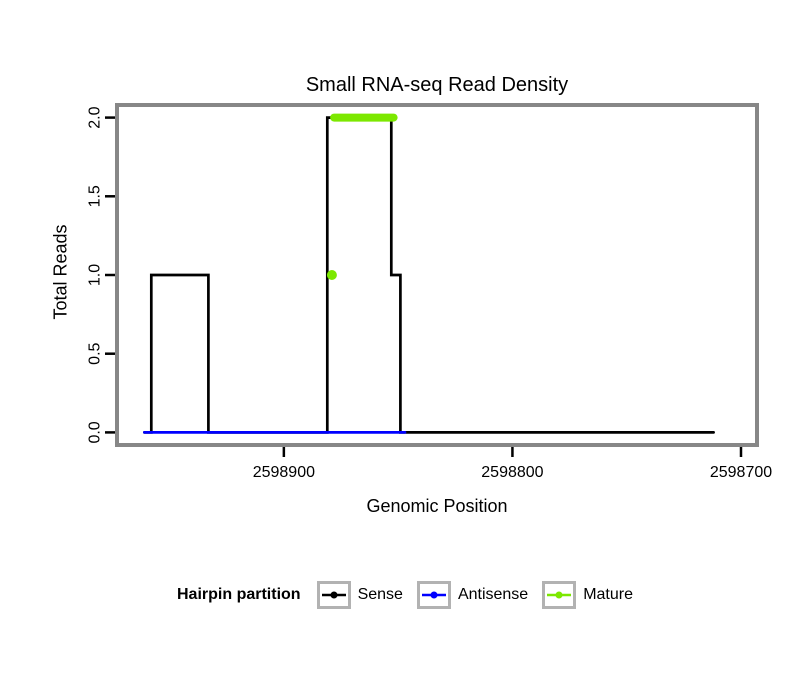 The height and width of the screenshot is (690, 810). I want to click on x-axis-tick-label: 2598700, so click(741, 472).